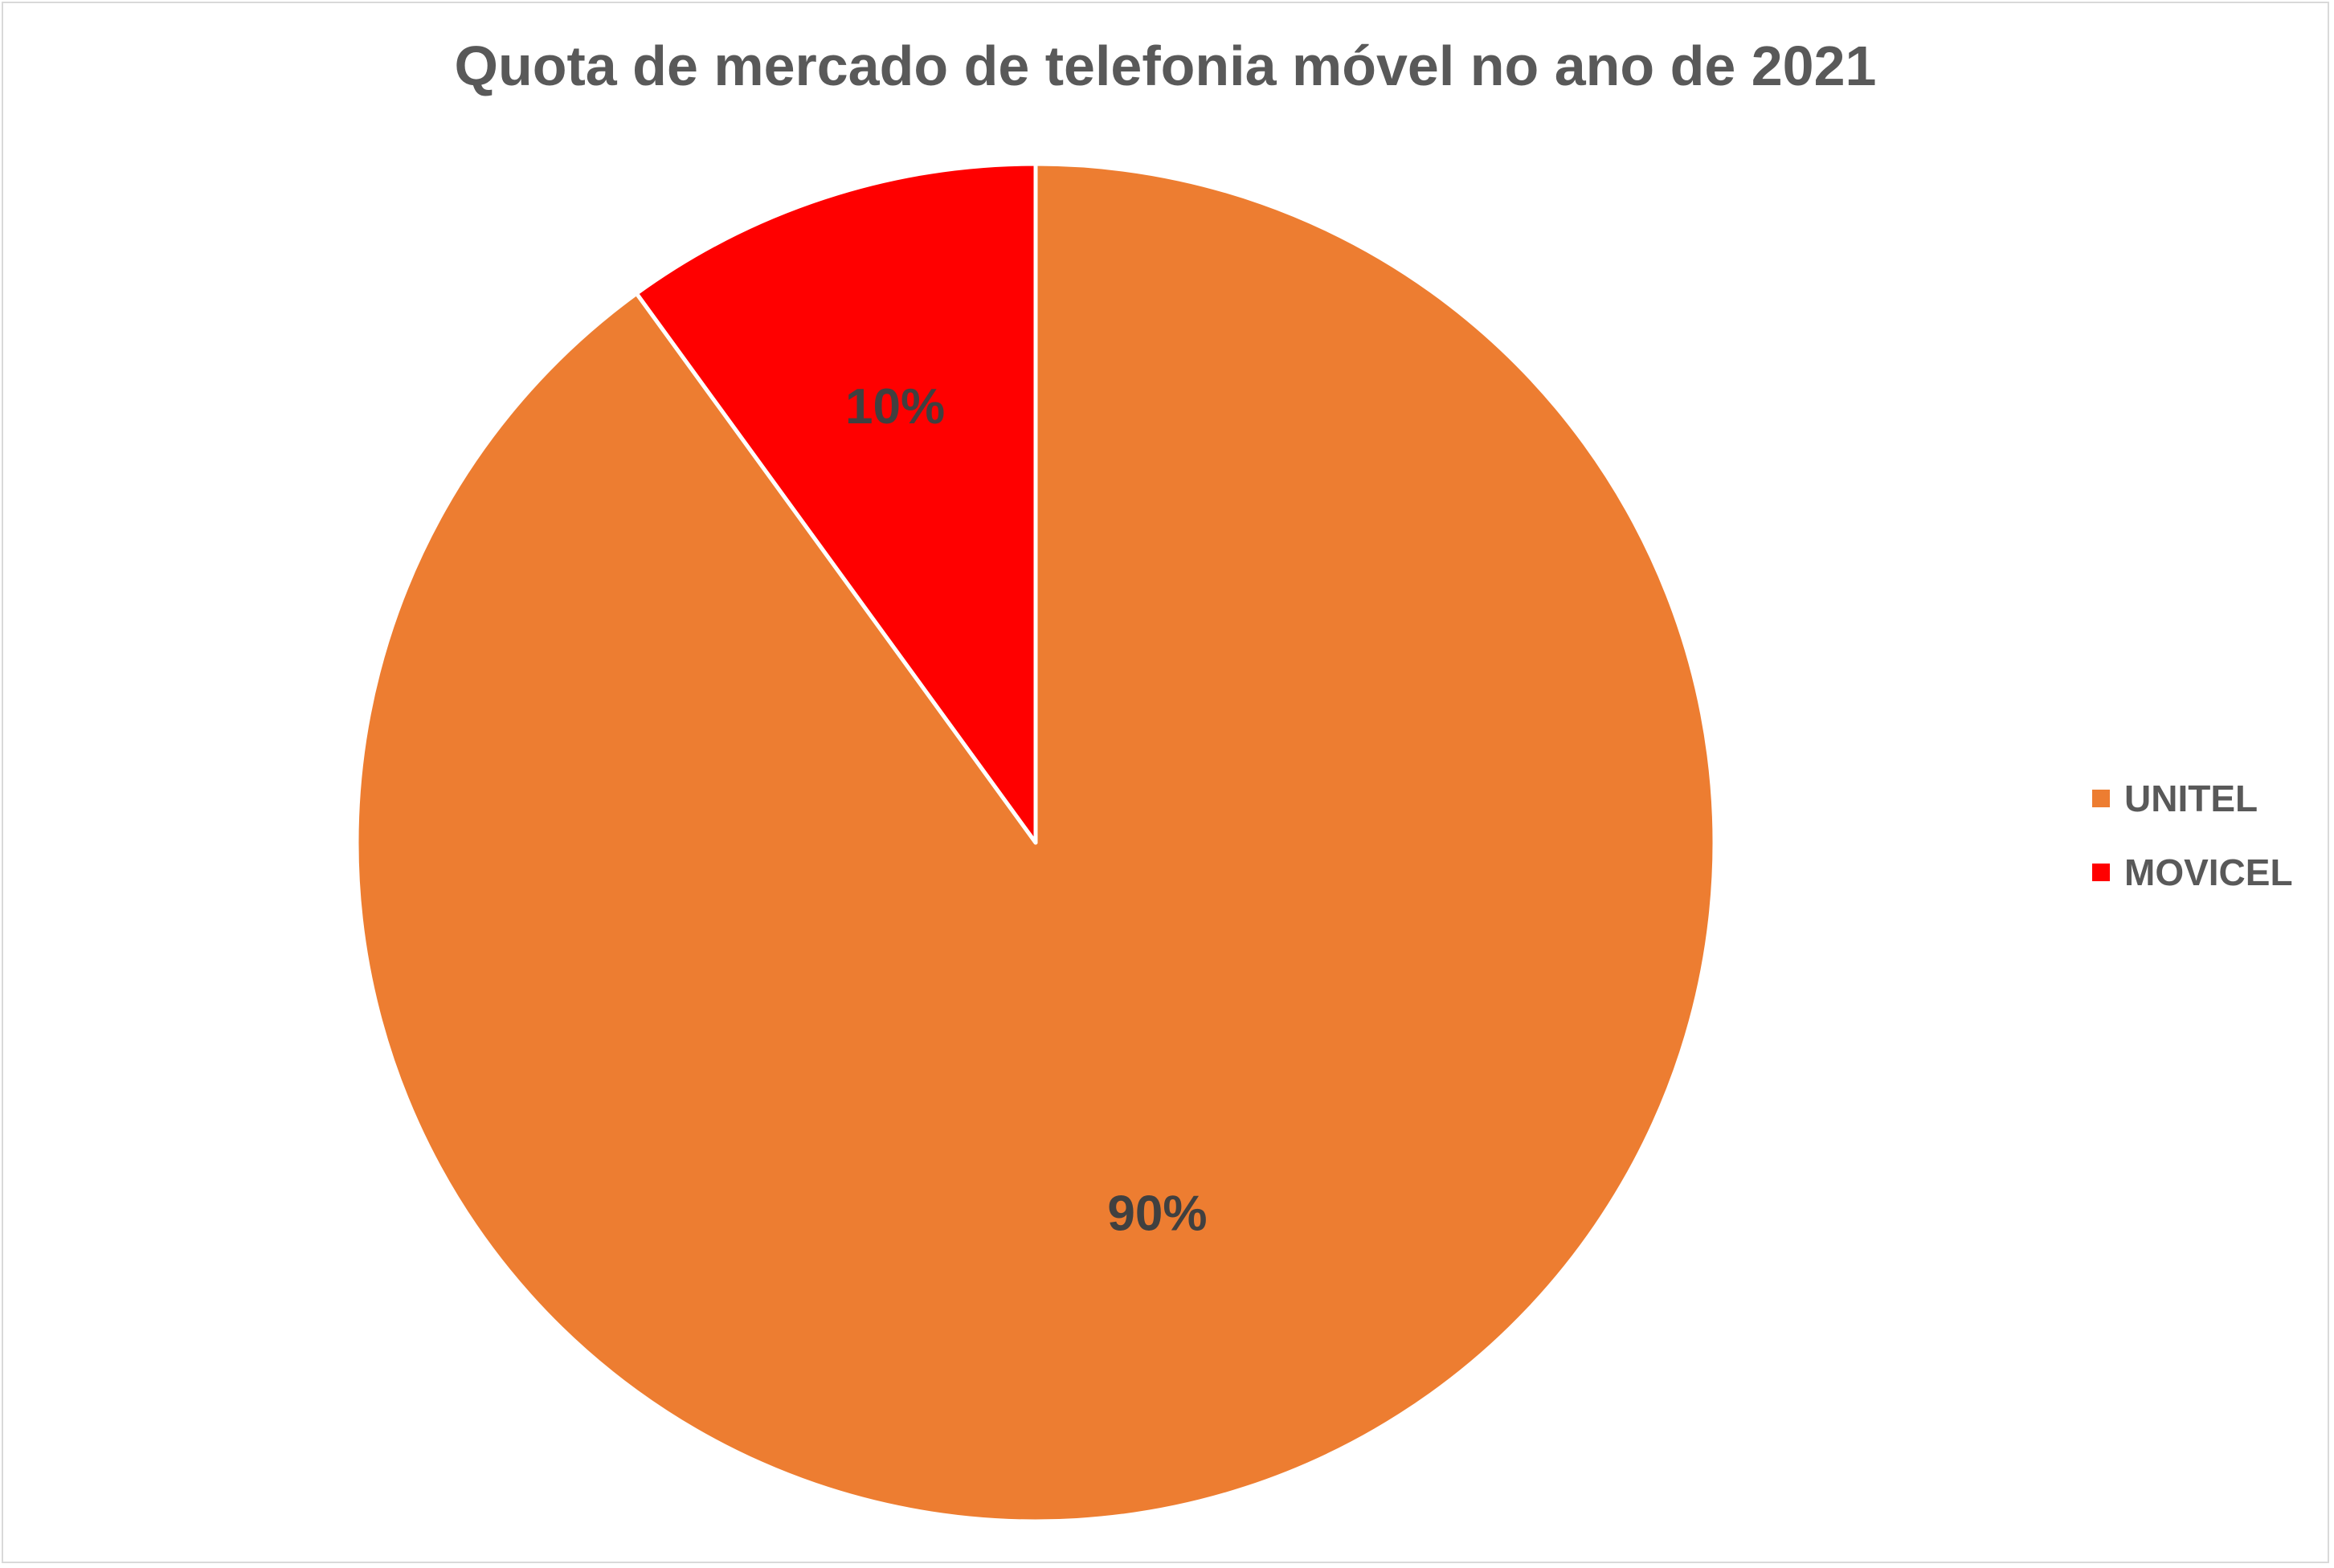  What do you see at coordinates (1157, 1213) in the screenshot?
I see `data-label-unitel: 90%` at bounding box center [1157, 1213].